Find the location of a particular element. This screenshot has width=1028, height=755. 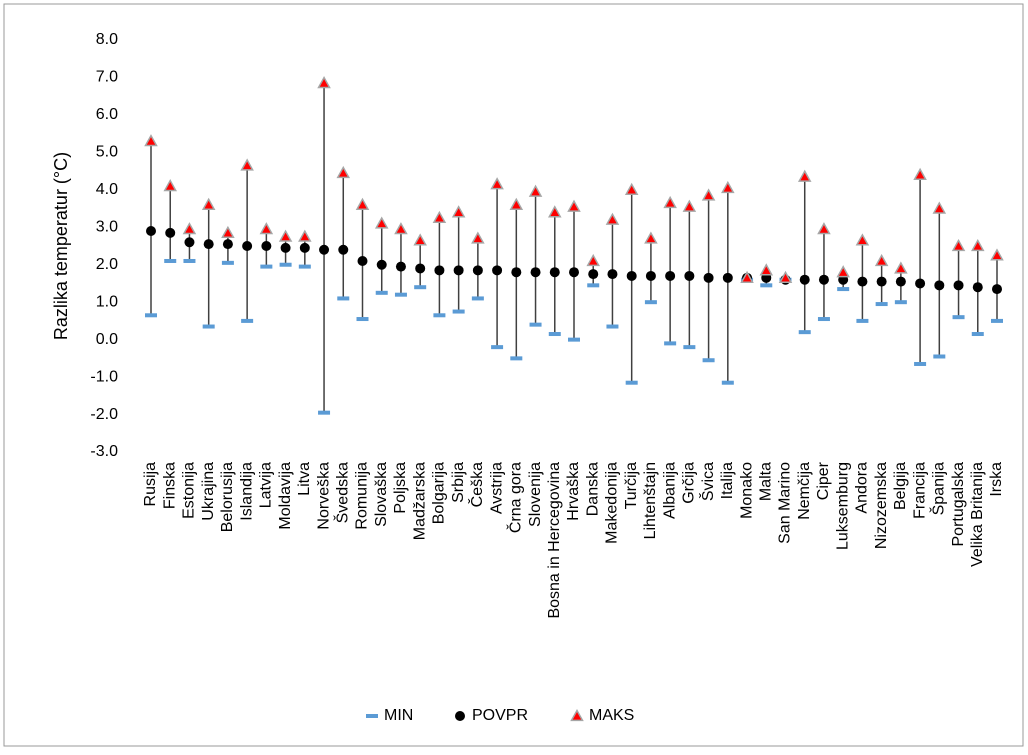

x-tick-label: Finska is located at coordinates (169, 485).